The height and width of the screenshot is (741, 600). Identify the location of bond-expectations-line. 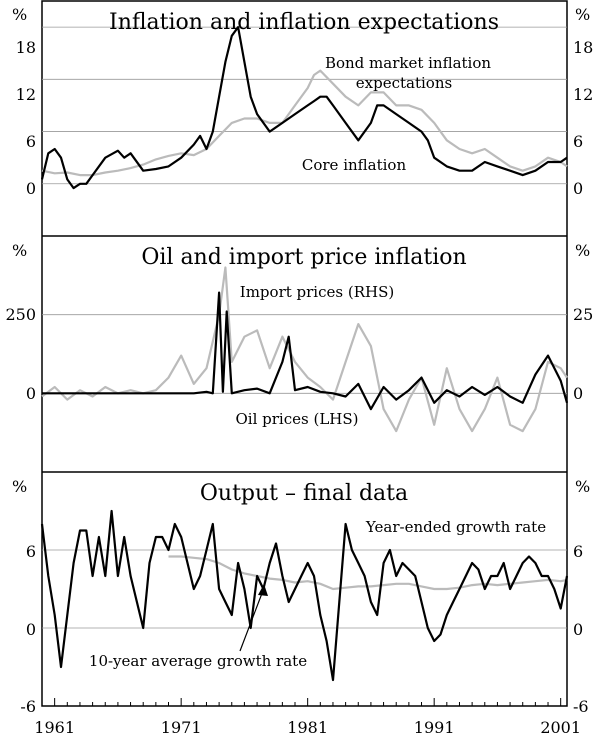
(304, 123).